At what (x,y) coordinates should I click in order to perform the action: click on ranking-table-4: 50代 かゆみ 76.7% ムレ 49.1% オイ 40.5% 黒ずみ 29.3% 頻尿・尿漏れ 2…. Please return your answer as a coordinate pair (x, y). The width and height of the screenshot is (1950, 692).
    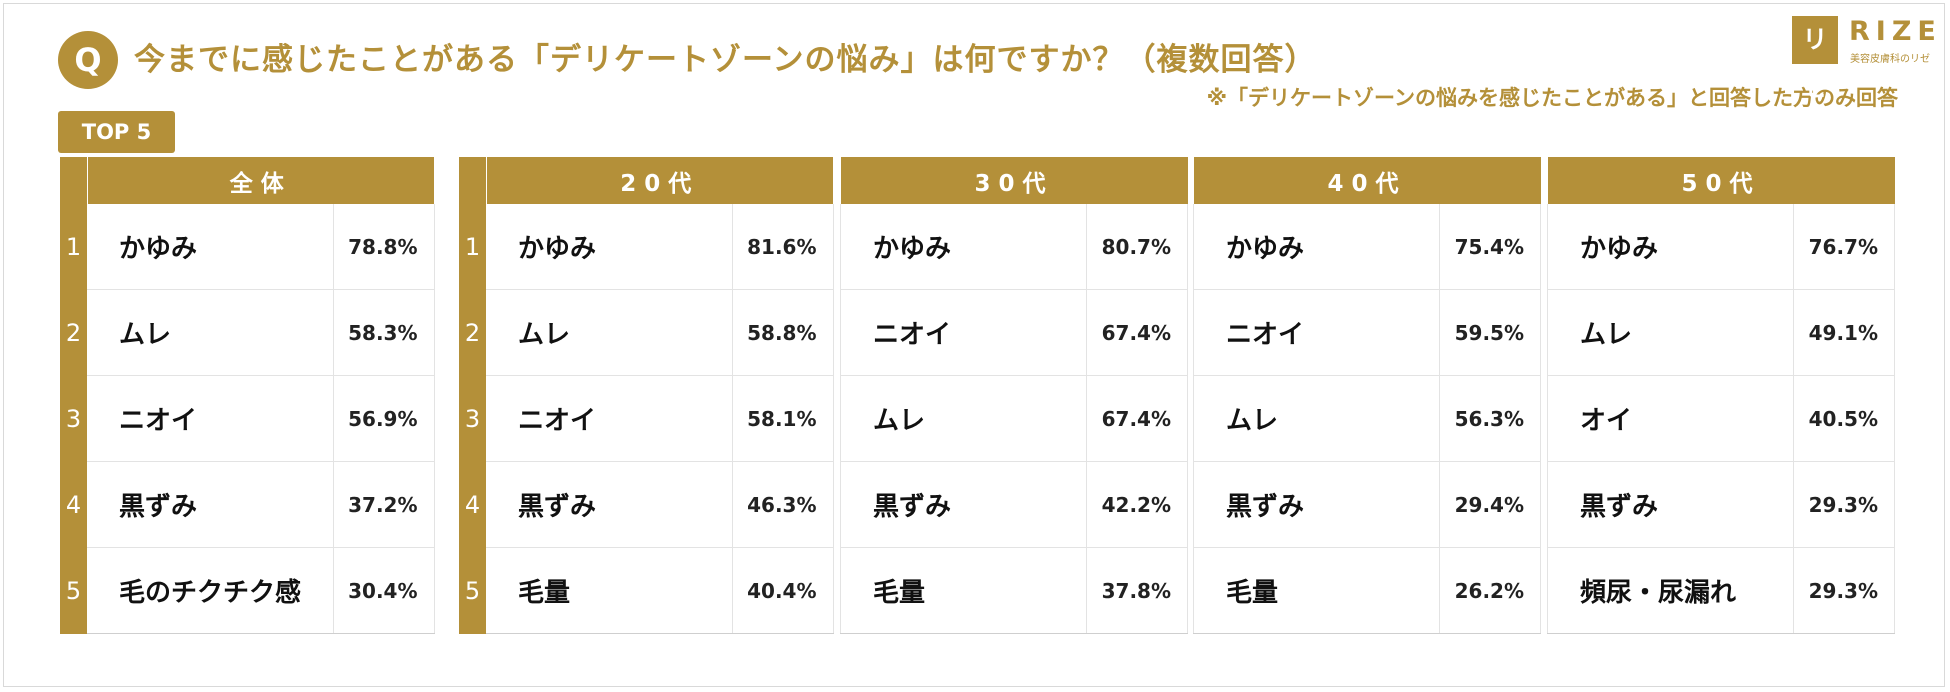
    Looking at the image, I should click on (1721, 395).